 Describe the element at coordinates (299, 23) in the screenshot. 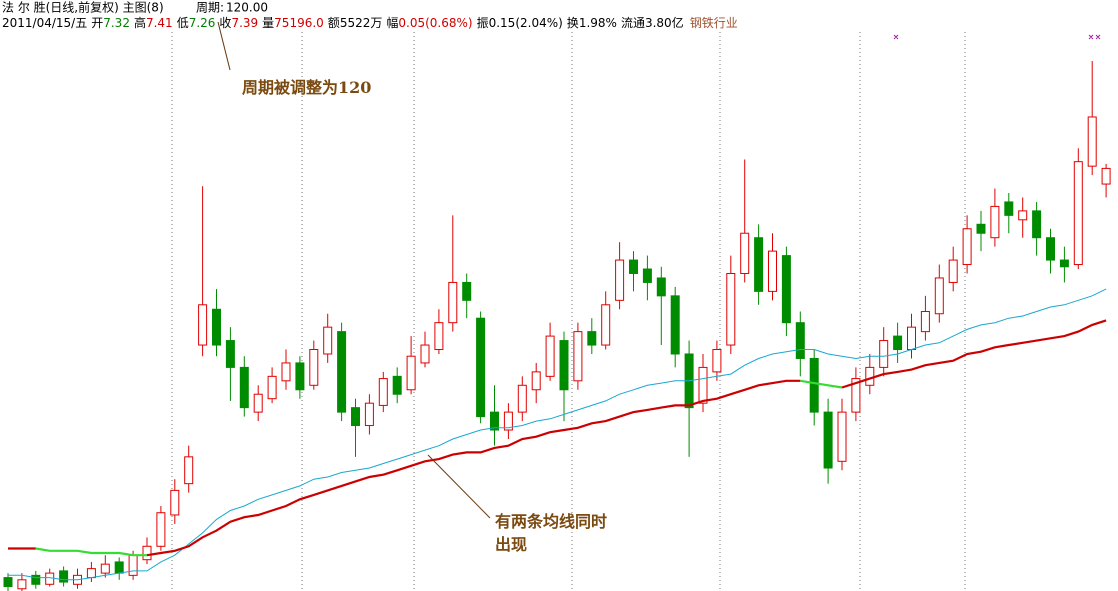

I see `quote-value: 75196.0` at that location.